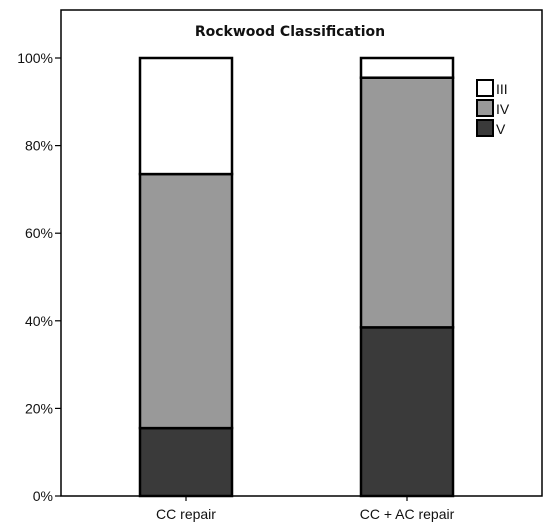 The image size is (550, 532). Describe the element at coordinates (501, 129) in the screenshot. I see `legend-label-v: V` at that location.